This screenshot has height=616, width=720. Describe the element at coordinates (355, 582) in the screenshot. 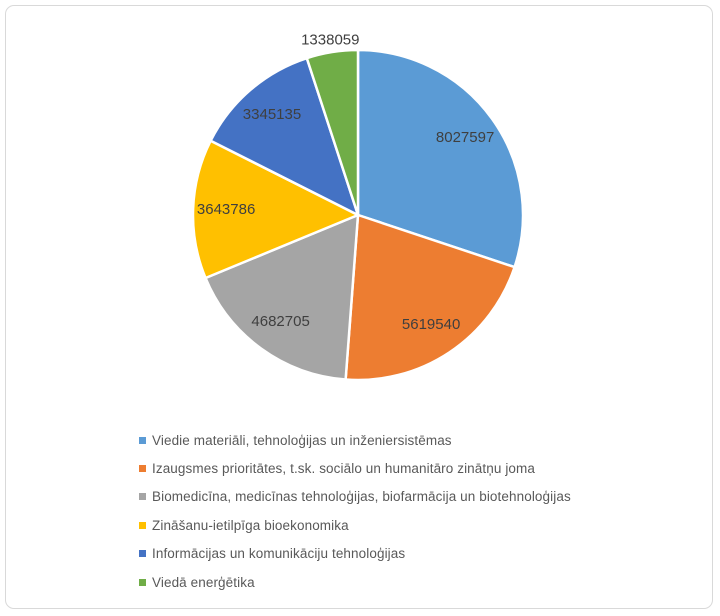

I see `legend-item: Viedā enerģētika` at that location.